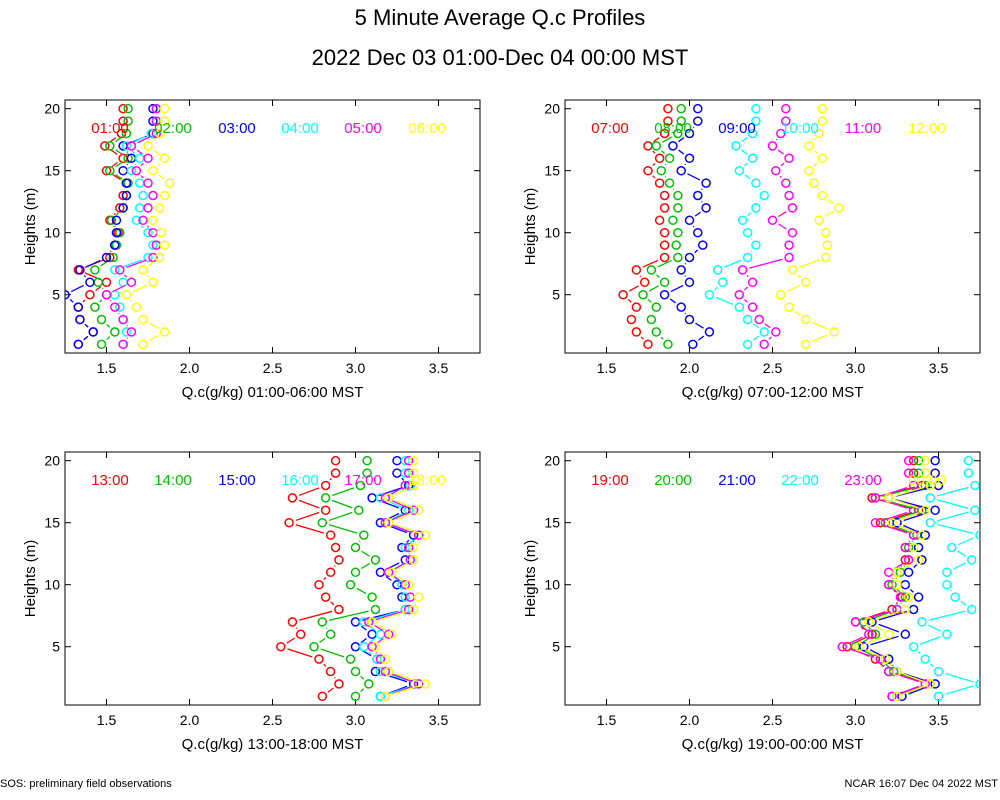 This screenshot has width=1000, height=800. I want to click on x-tick-label: 1.5, so click(107, 720).